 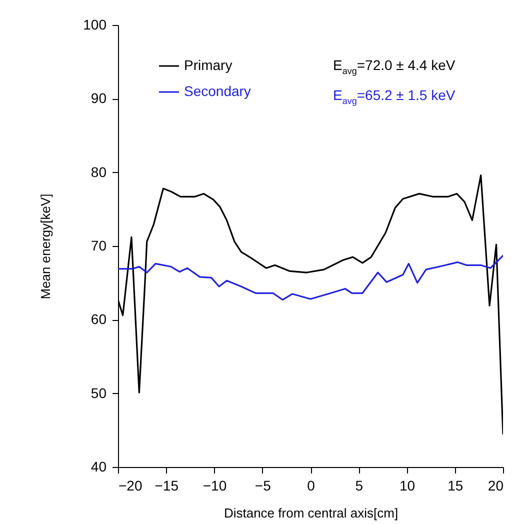 What do you see at coordinates (95, 24) in the screenshot?
I see `y-tick-label: 100` at bounding box center [95, 24].